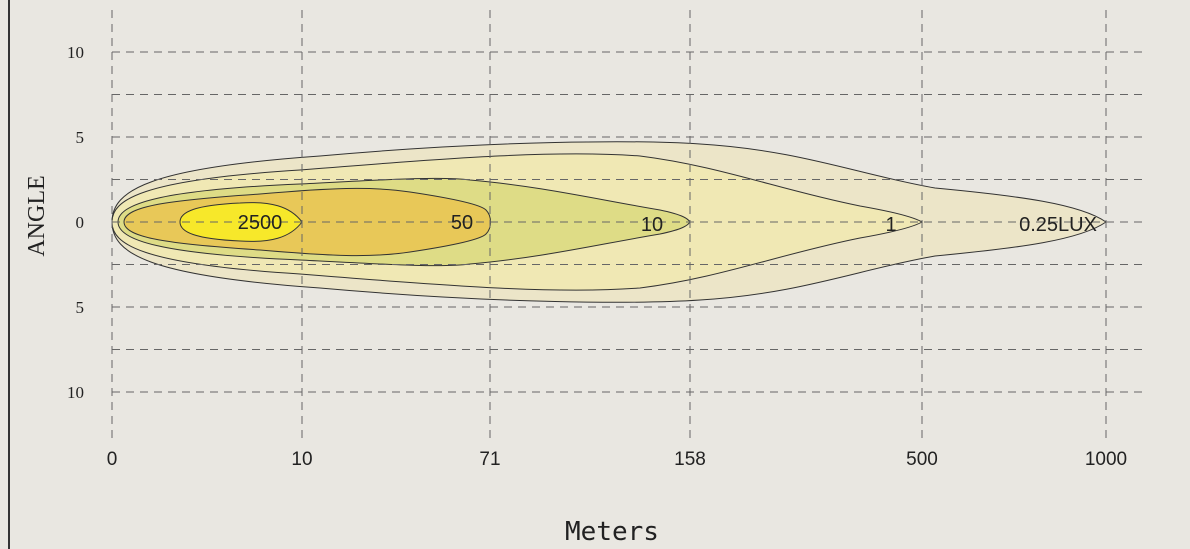  Describe the element at coordinates (667, 224) in the screenshot. I see `contour-labels: 0.25LUX 1 10 50 2500` at that location.